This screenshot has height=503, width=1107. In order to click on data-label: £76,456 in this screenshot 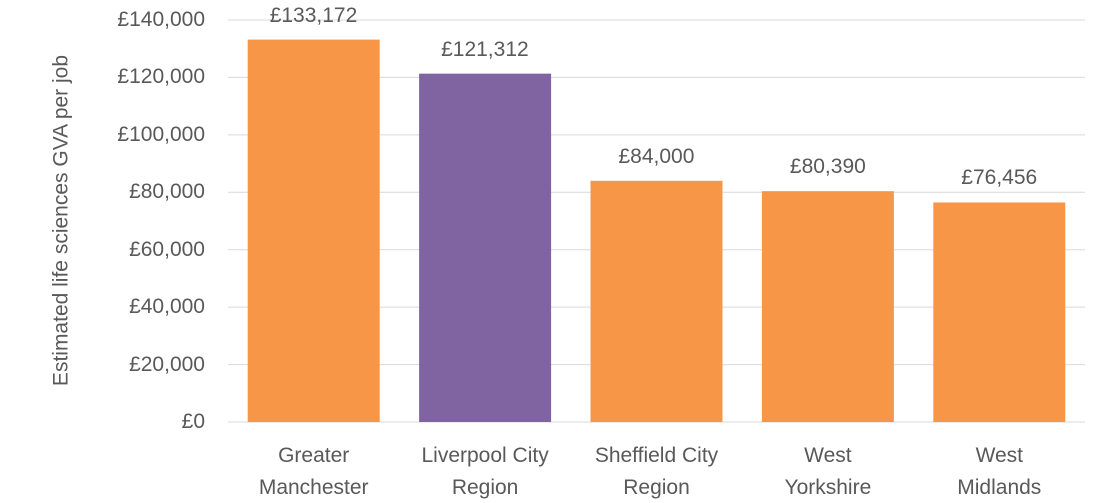, I will do `click(999, 178)`.